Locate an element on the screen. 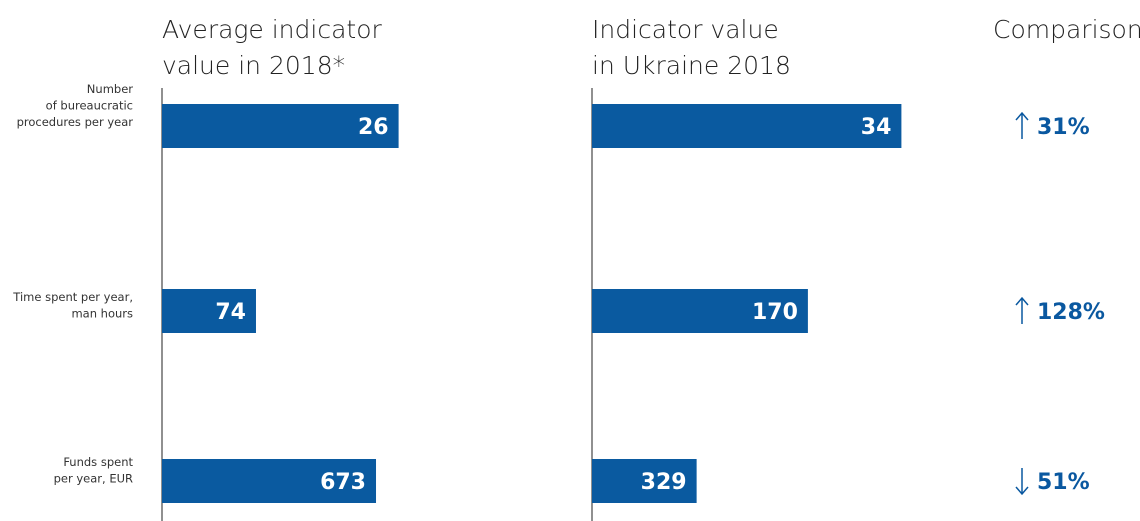  bar-value: 26 is located at coordinates (373, 127).